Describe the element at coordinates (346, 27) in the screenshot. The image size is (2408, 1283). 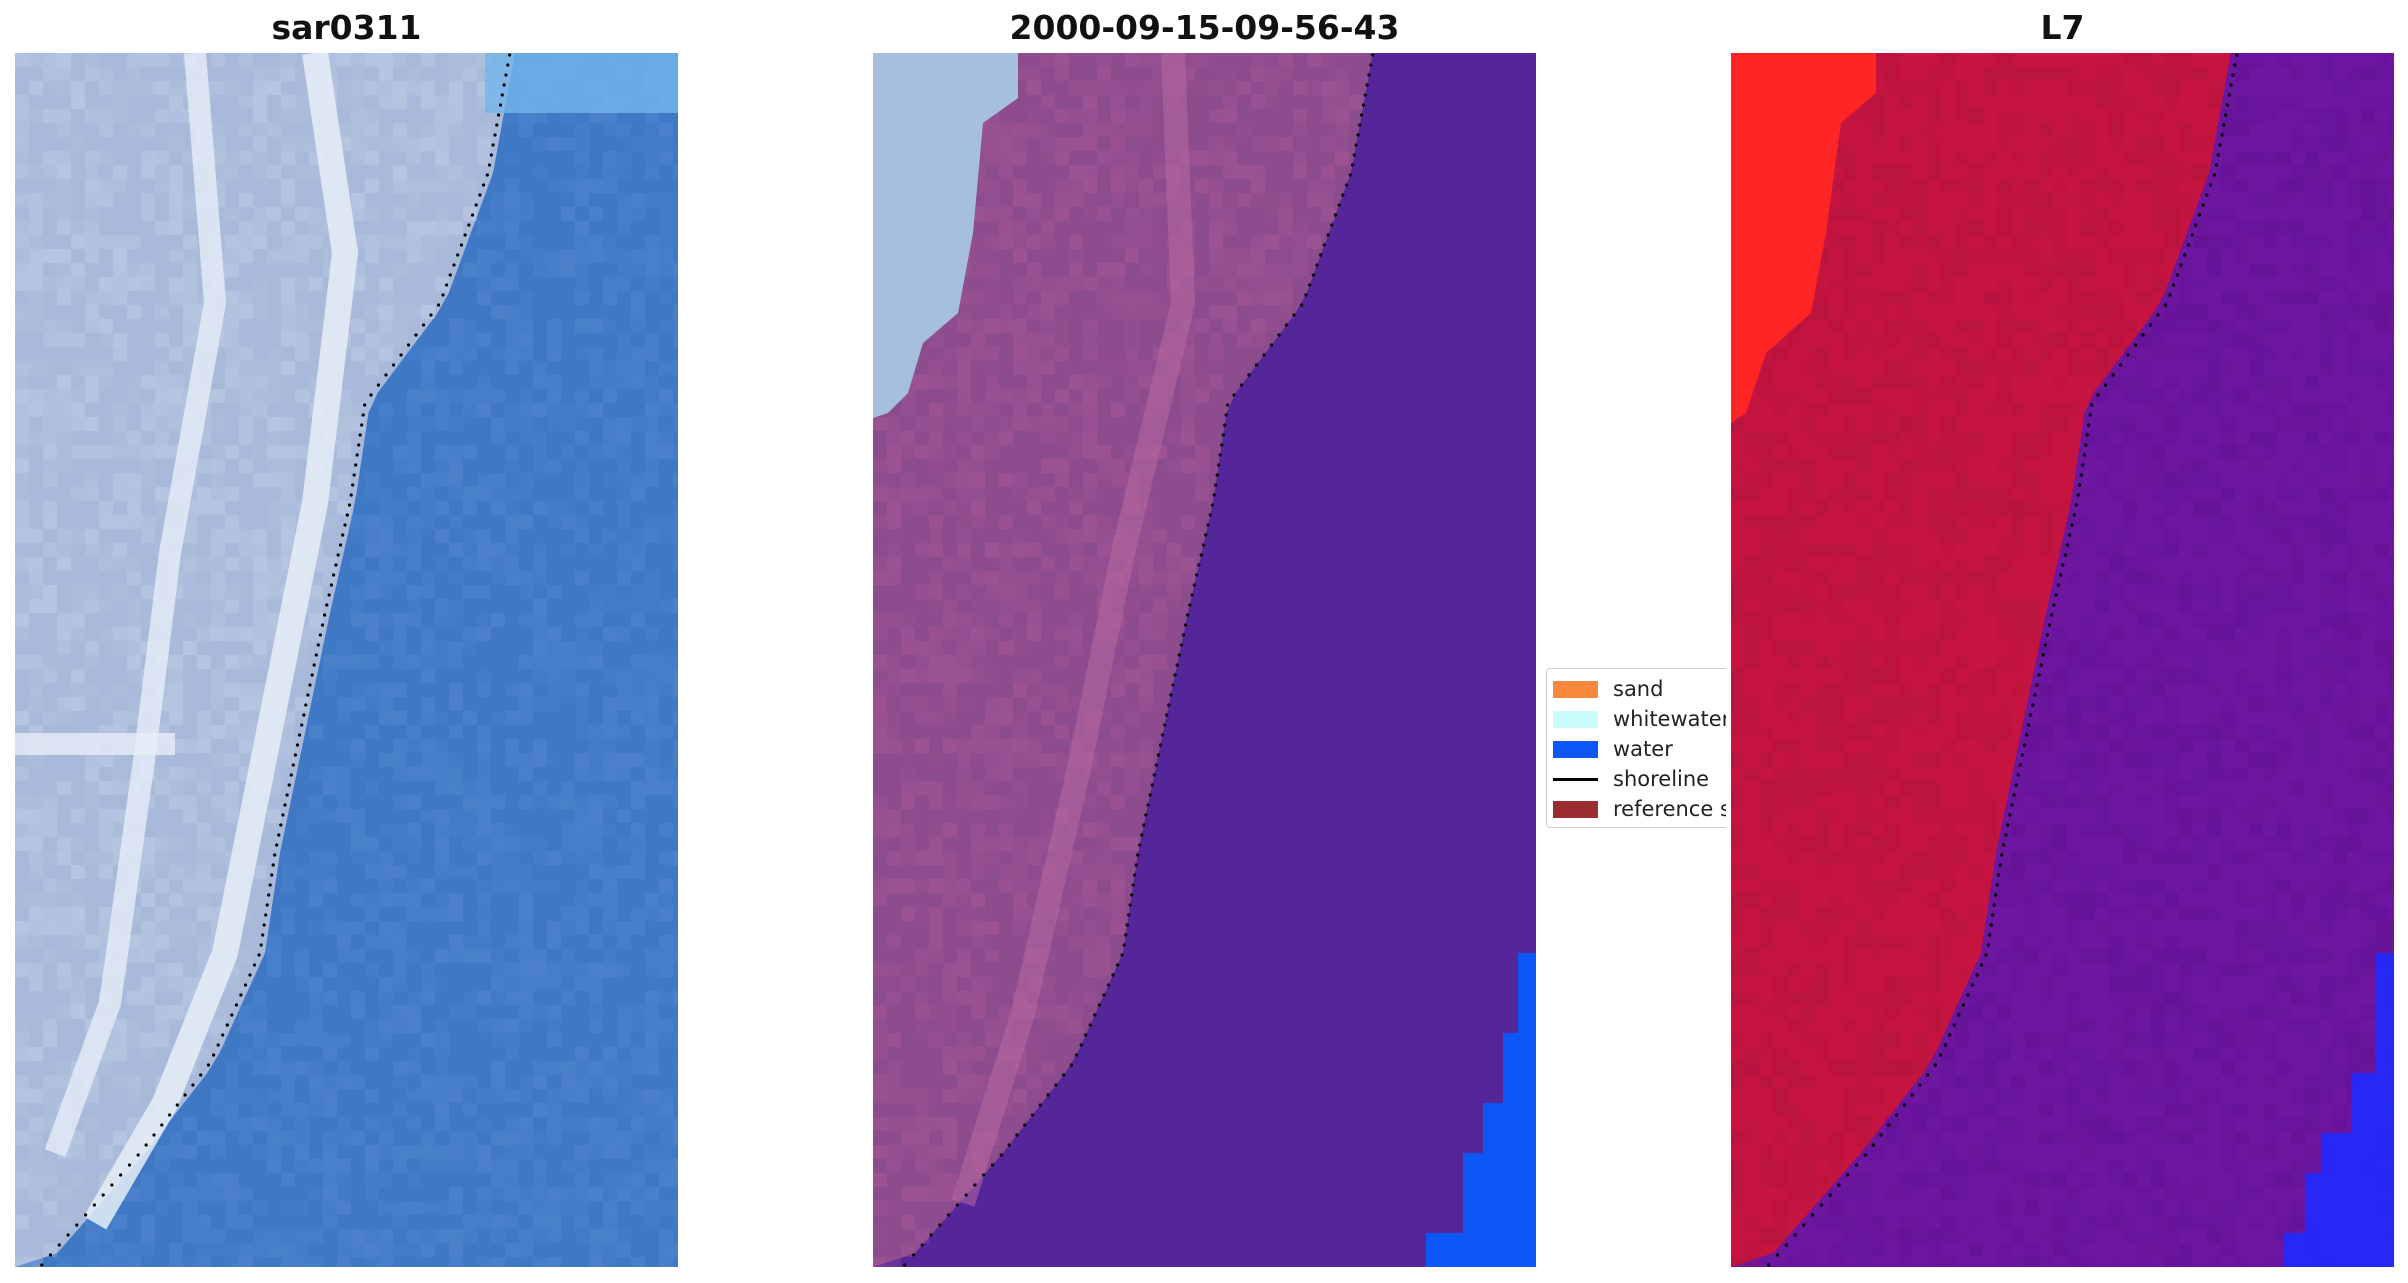
I see `panel-title-1: sar0311` at that location.